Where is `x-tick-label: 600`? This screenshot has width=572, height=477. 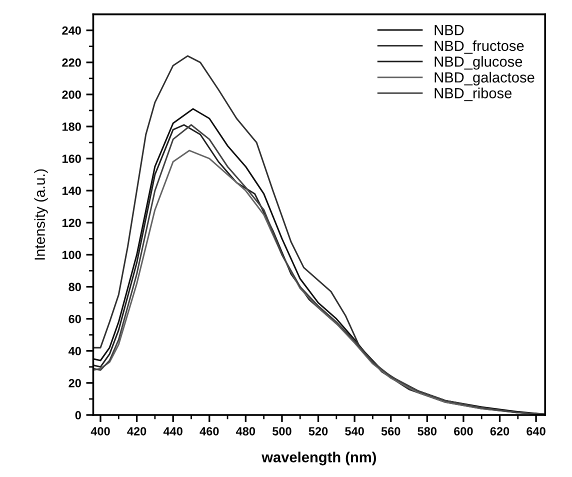 x-tick-label: 600 is located at coordinates (463, 431).